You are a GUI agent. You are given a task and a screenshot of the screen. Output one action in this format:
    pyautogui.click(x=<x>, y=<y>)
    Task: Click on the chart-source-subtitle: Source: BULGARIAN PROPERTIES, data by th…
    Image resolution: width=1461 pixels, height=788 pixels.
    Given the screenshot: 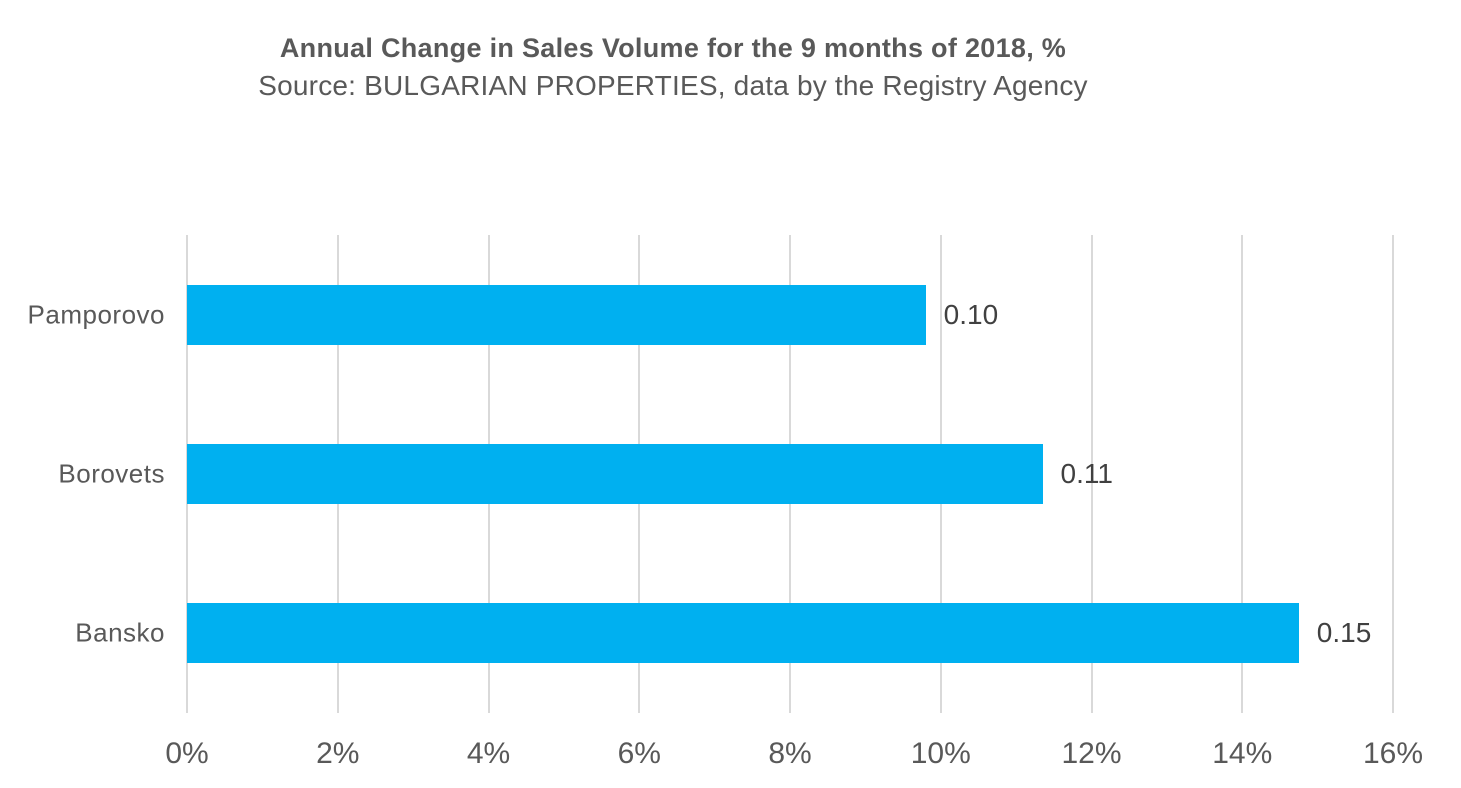 What is the action you would take?
    pyautogui.click(x=673, y=86)
    